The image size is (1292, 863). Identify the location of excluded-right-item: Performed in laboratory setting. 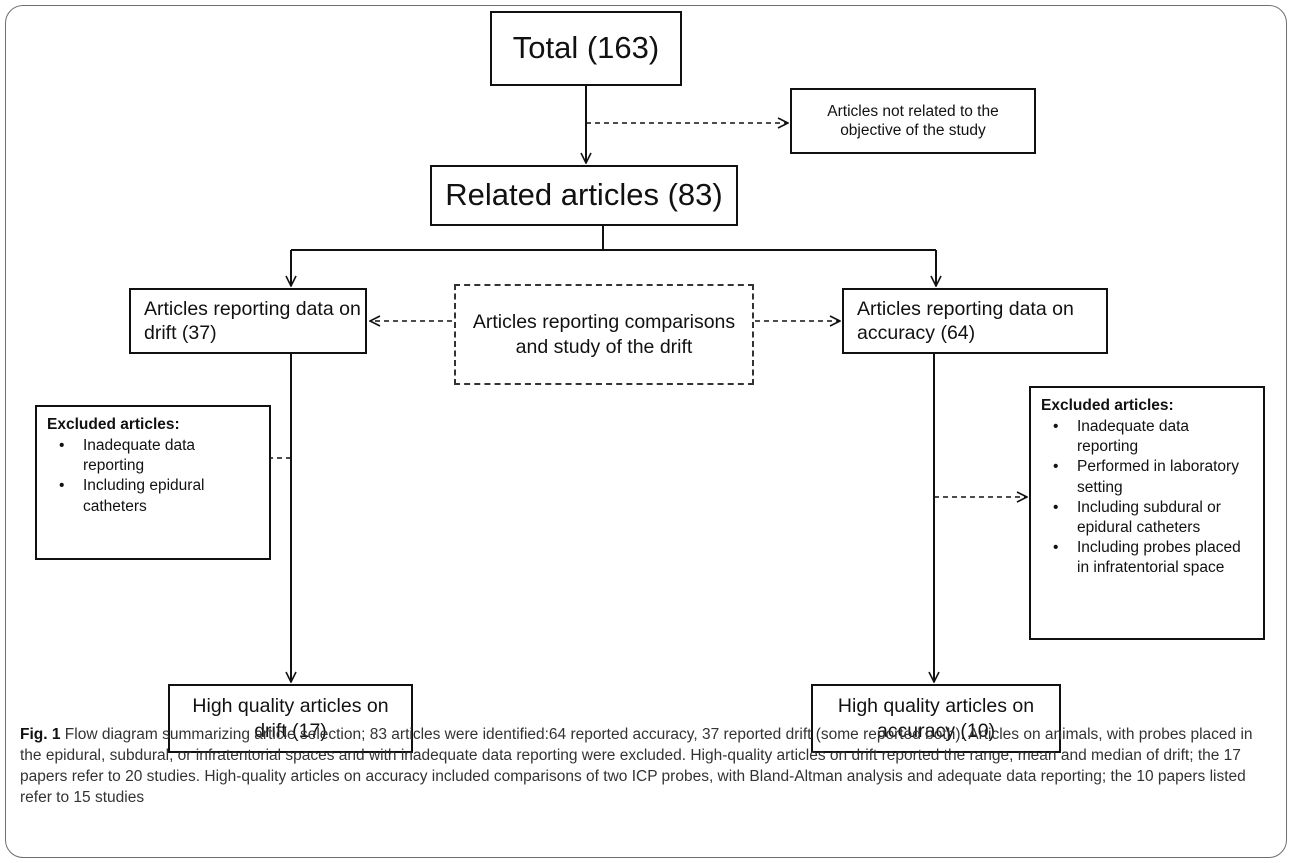
(1147, 477).